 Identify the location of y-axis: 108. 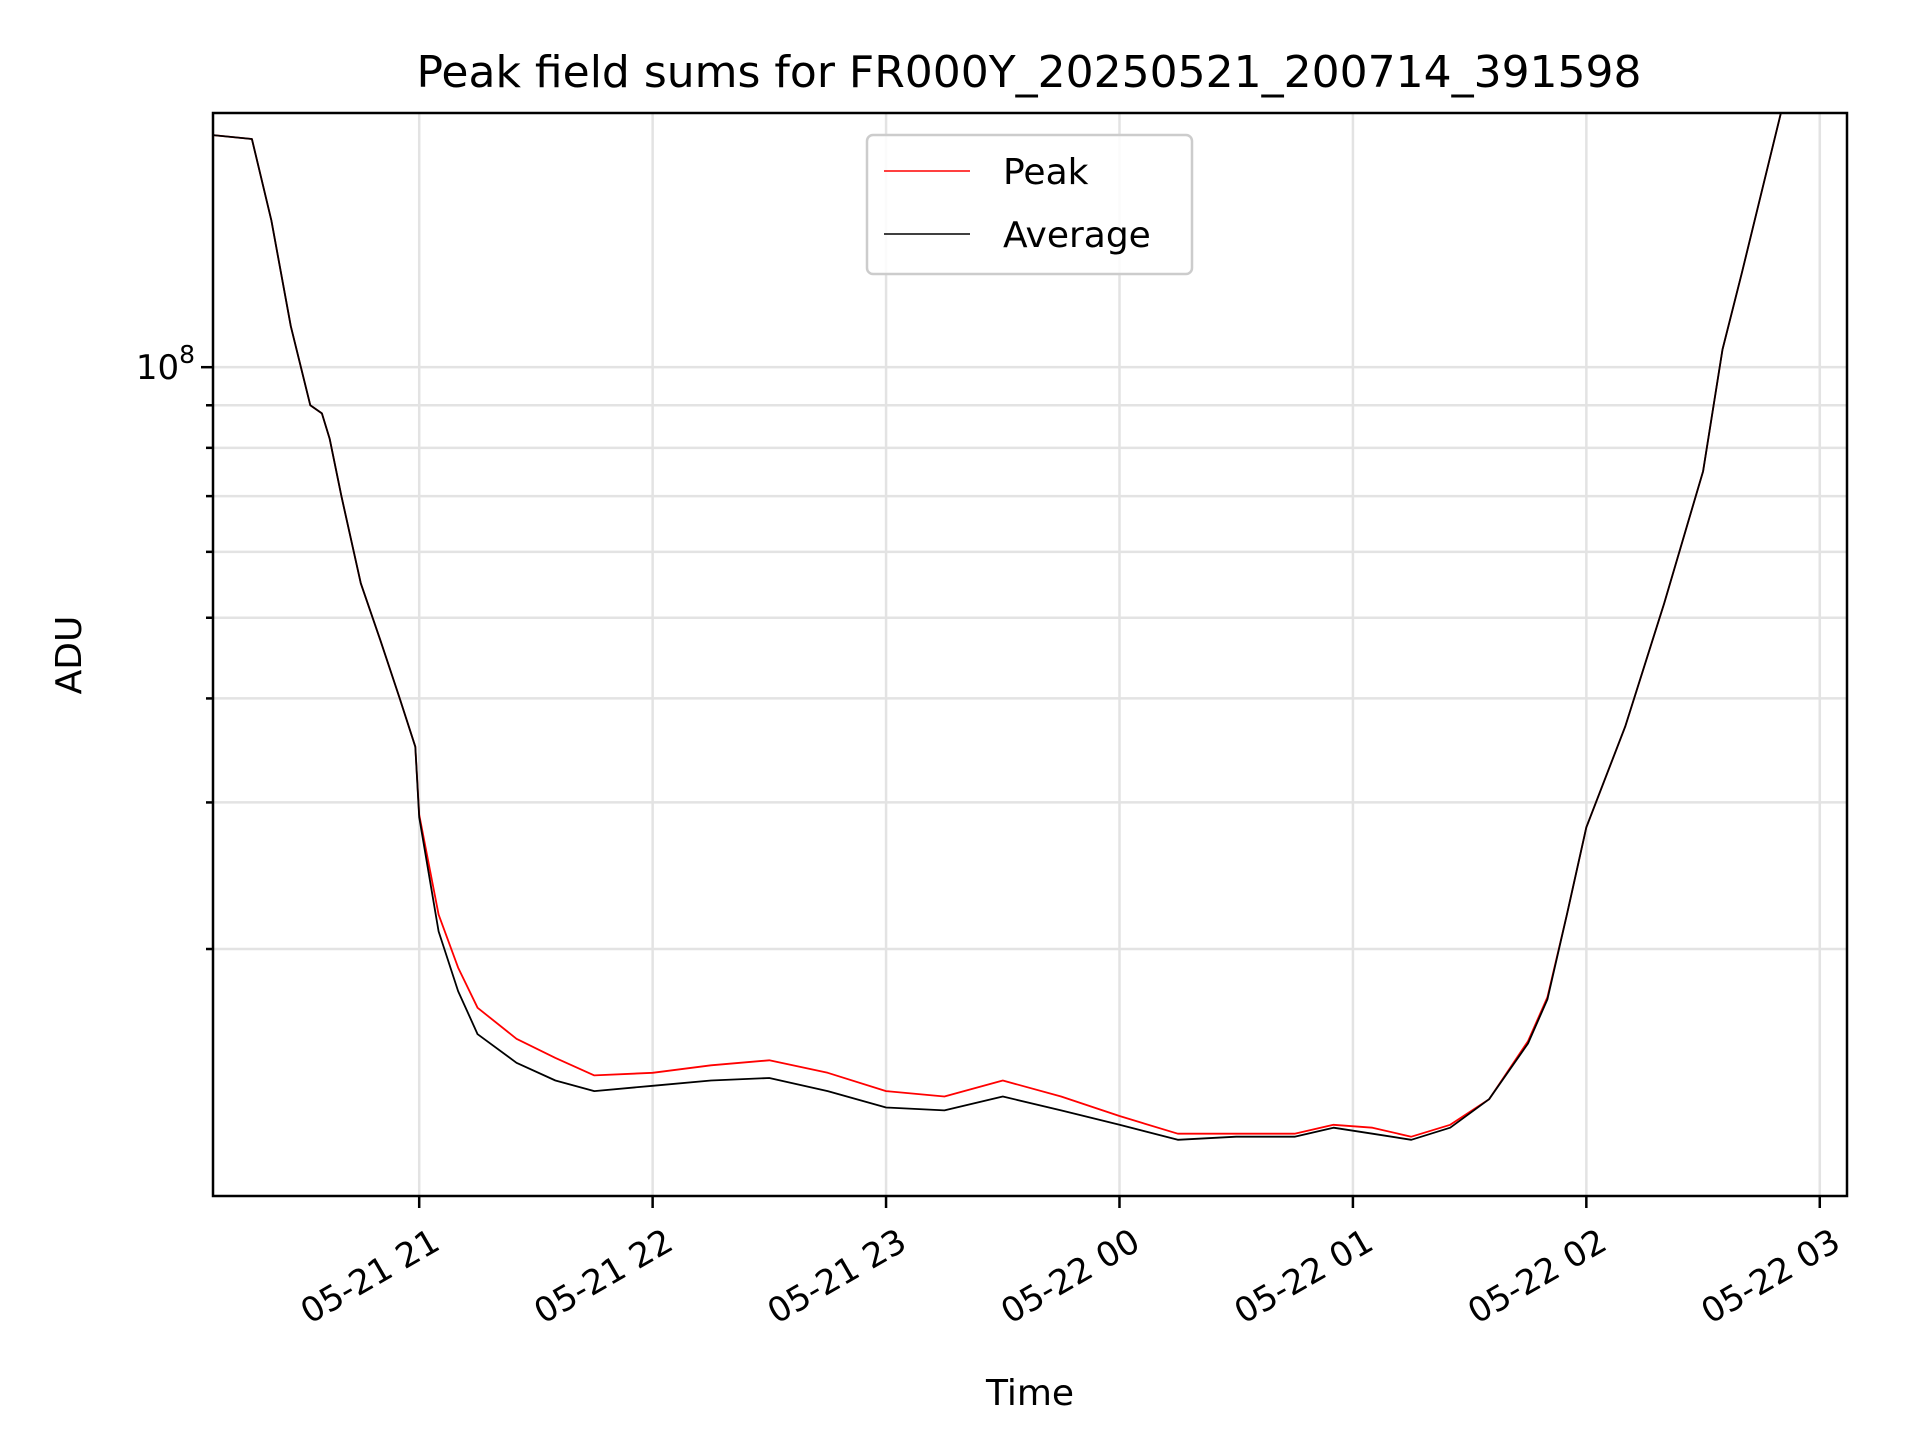
(174, 645).